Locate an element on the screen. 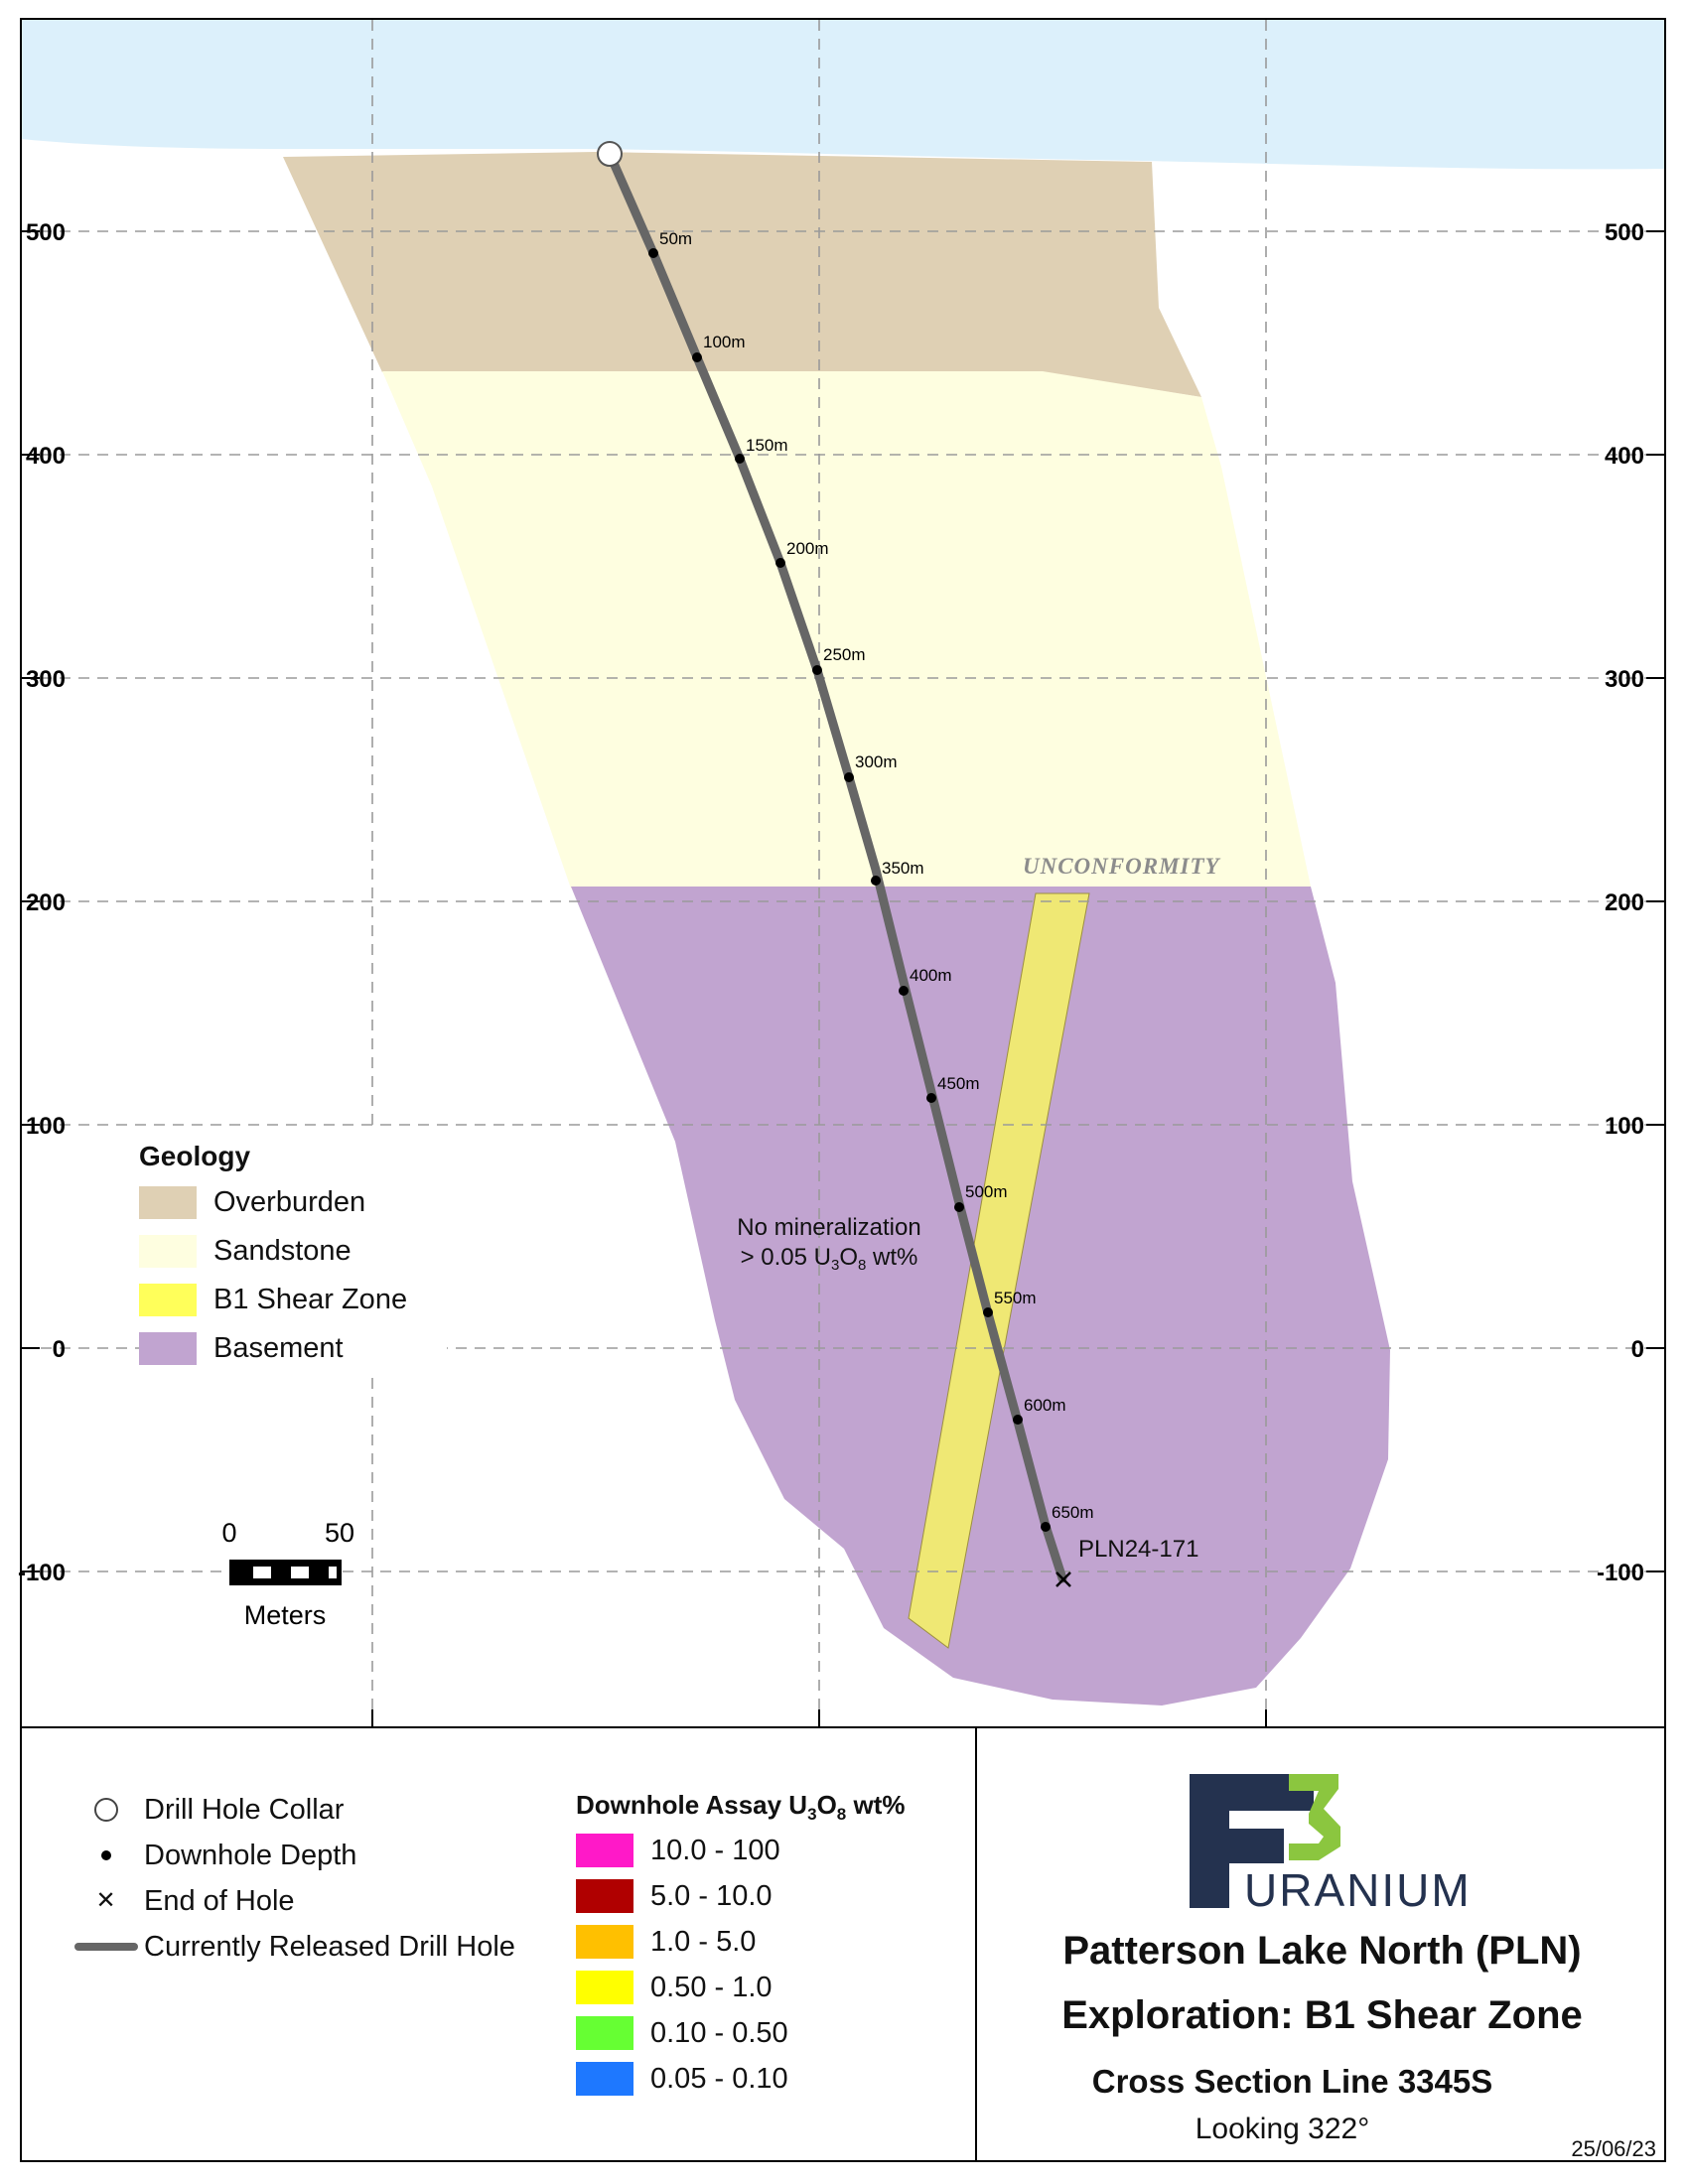 The image size is (1688, 2184). depth-label: 600m is located at coordinates (1045, 1405).